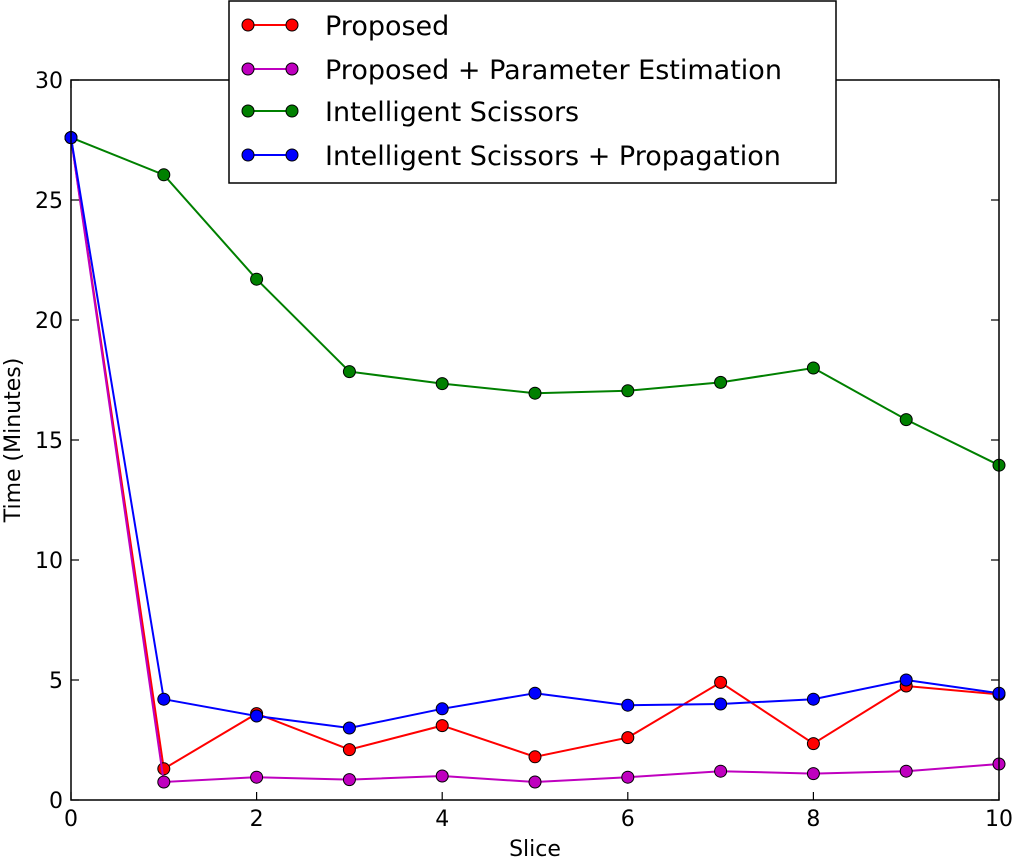 The width and height of the screenshot is (1017, 858). Describe the element at coordinates (628, 819) in the screenshot. I see `x-tick-label: 6` at that location.